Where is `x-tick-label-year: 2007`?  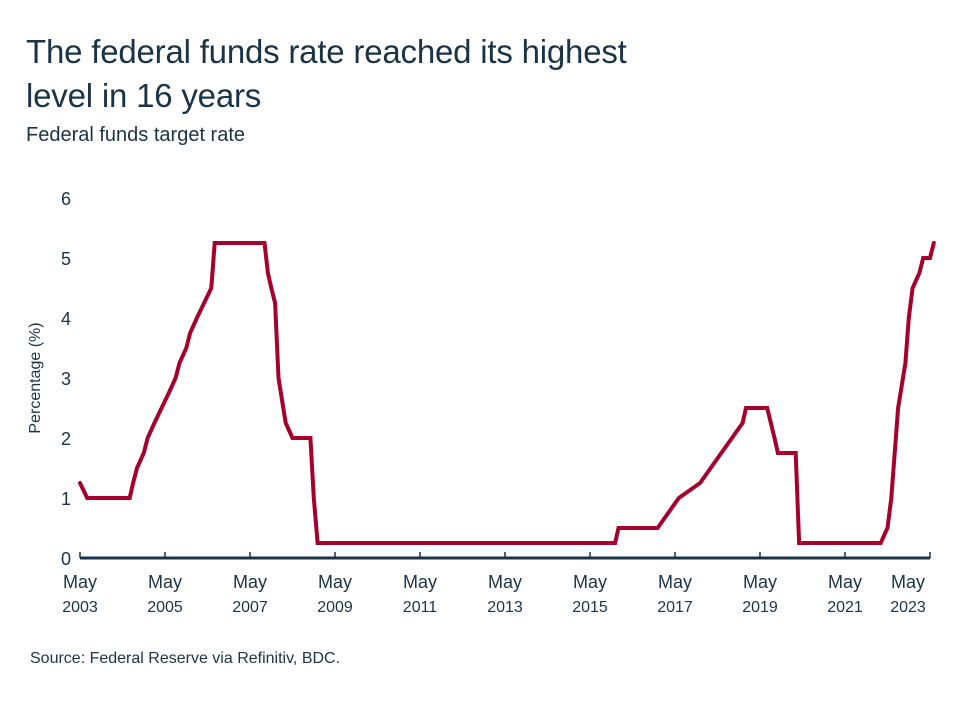
x-tick-label-year: 2007 is located at coordinates (250, 607).